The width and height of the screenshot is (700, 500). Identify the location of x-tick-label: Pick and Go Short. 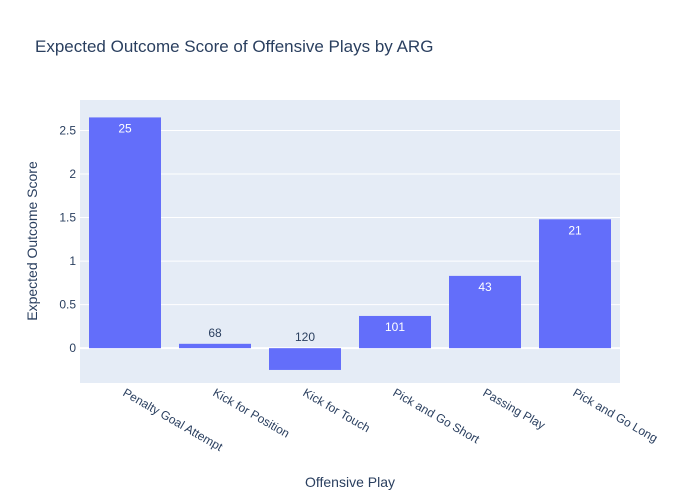
(437, 415).